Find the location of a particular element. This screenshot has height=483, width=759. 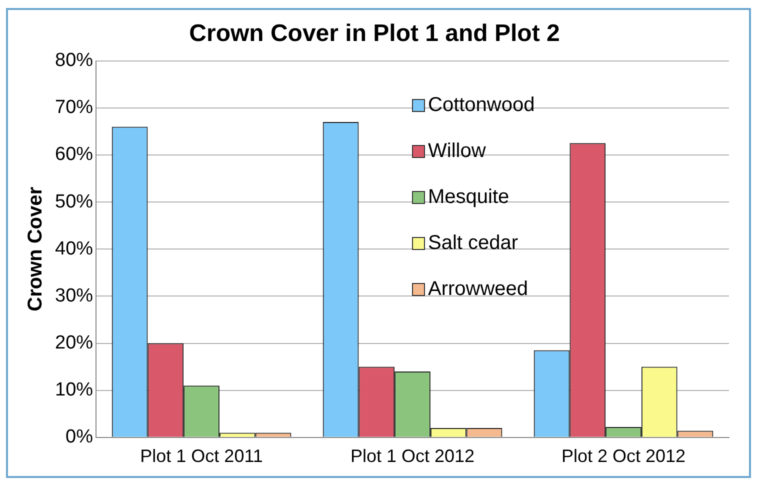

chart-title: Crown Cover in Plot 1 and Plot 2 is located at coordinates (374, 34).